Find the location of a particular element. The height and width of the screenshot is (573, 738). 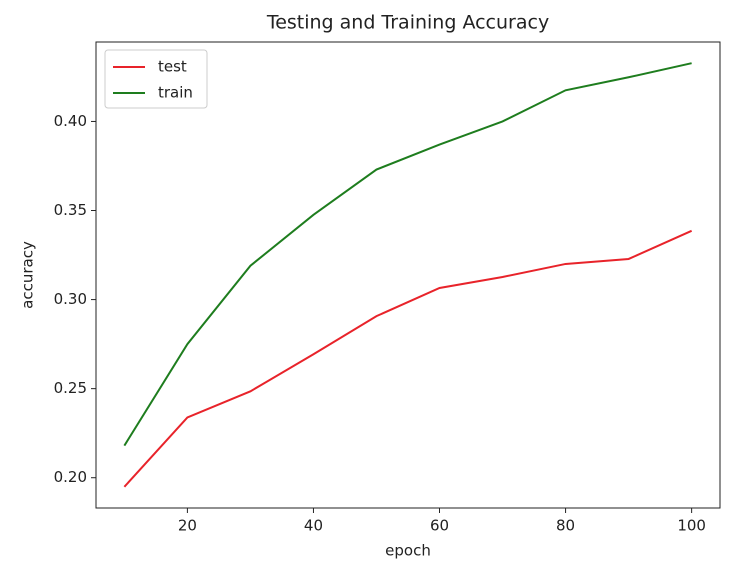

y-tick-label: 0.20 is located at coordinates (70, 477).